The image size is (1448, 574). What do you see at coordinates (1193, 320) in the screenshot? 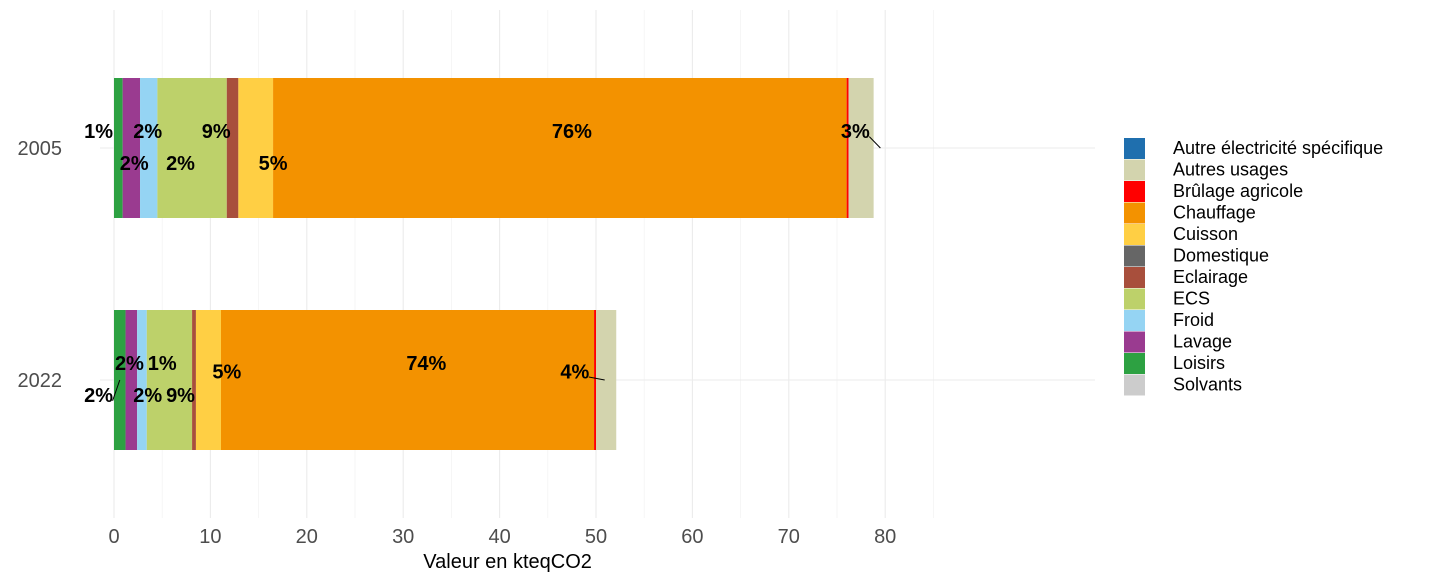
I see `legend-label: Froid` at bounding box center [1193, 320].